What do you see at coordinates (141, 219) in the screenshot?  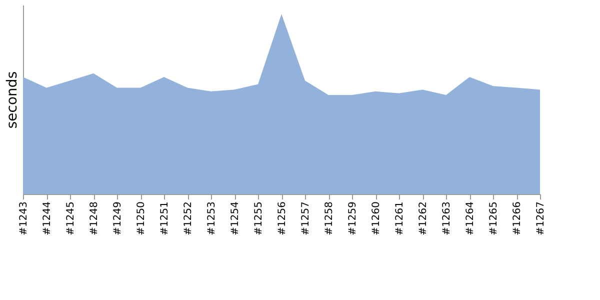 I see `x-tick-label: #1250` at bounding box center [141, 219].